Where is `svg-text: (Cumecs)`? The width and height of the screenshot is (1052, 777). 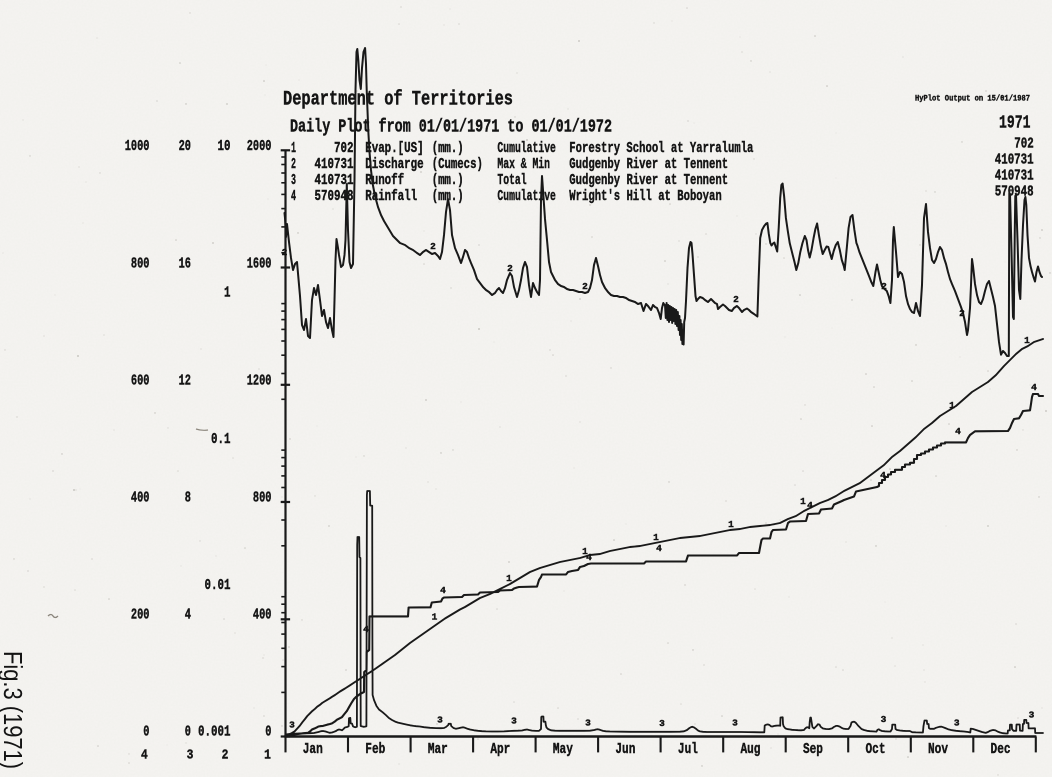 svg-text: (Cumecs) is located at coordinates (457, 165).